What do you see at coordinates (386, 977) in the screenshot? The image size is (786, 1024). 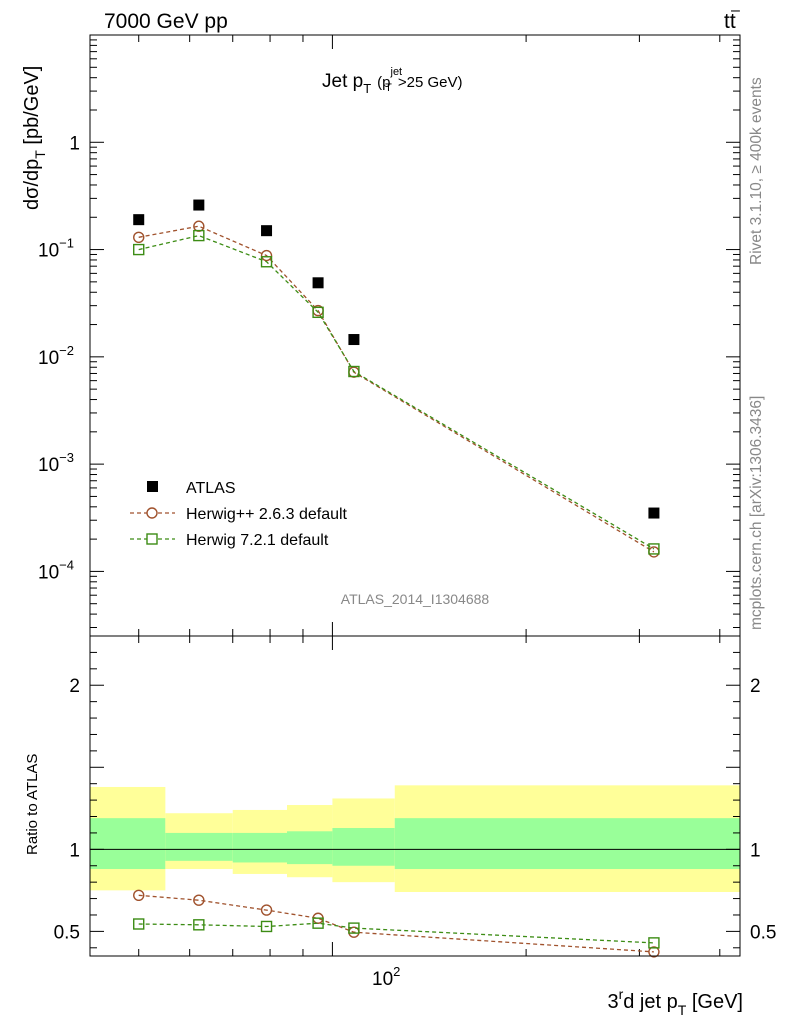 I see `xtick-label-100: 102` at bounding box center [386, 977].